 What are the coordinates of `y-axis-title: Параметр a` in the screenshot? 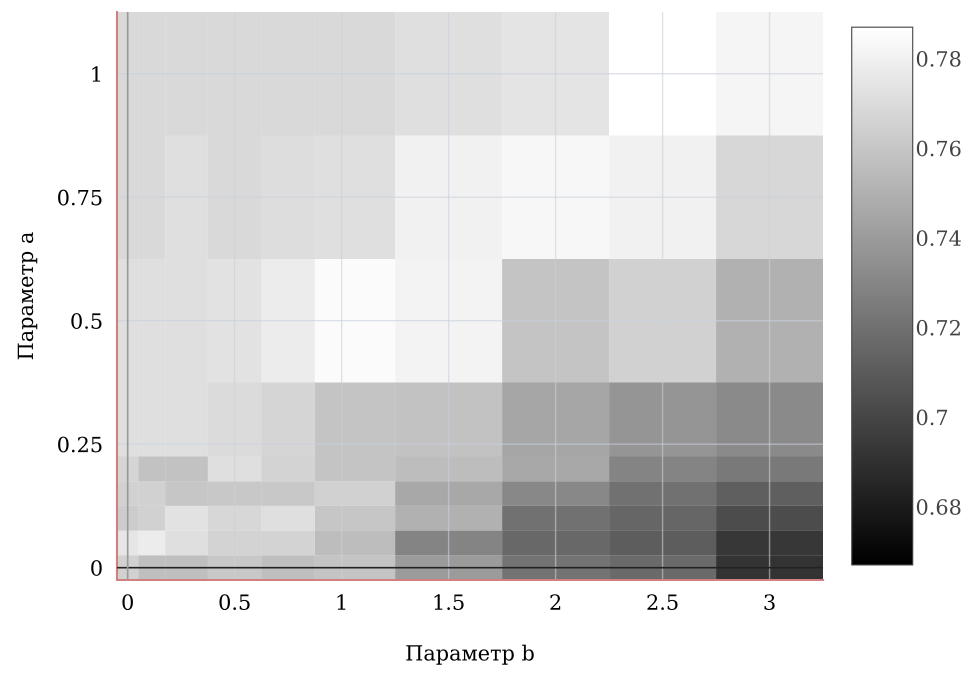 It's located at (28, 296).